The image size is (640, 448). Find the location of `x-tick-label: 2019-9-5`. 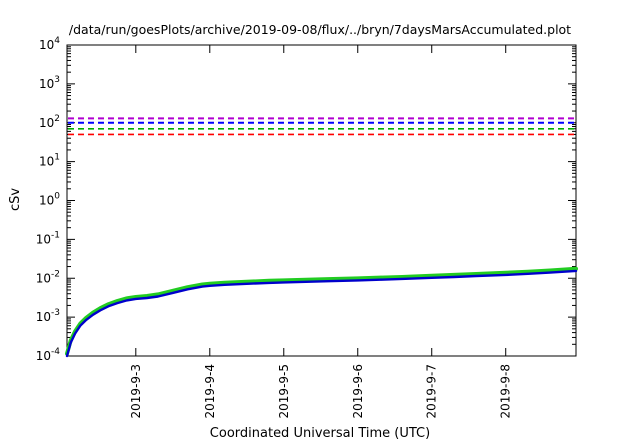

x-tick-label: 2019-9-5 is located at coordinates (284, 391).